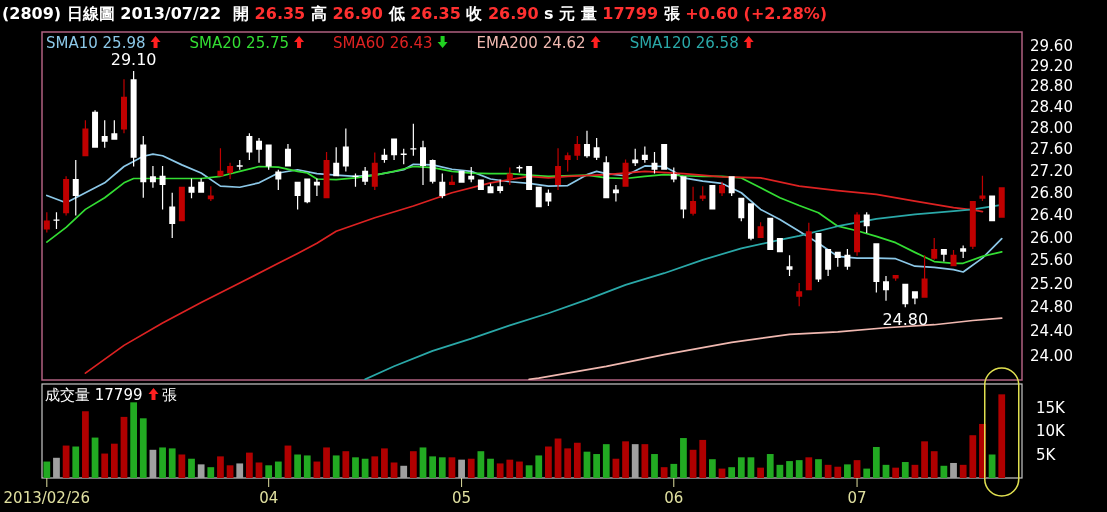 The height and width of the screenshot is (512, 1107). Describe the element at coordinates (47, 498) in the screenshot. I see `x-tick-label: 2013/02/26` at that location.